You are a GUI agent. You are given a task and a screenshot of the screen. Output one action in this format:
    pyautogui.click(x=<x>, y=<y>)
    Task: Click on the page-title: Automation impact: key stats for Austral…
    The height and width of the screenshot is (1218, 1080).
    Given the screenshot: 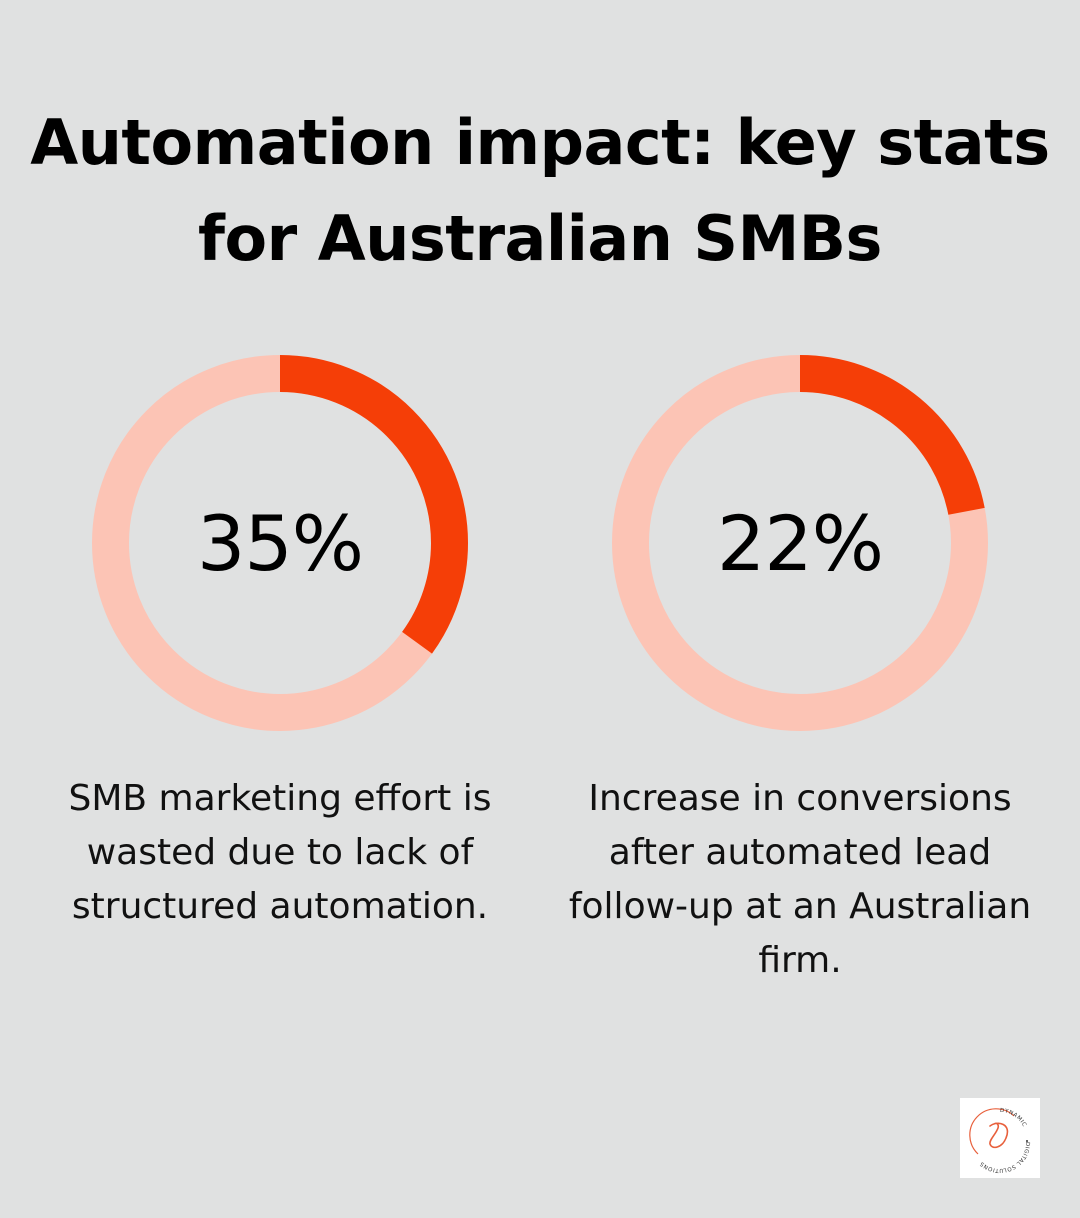 What is the action you would take?
    pyautogui.click(x=540, y=190)
    